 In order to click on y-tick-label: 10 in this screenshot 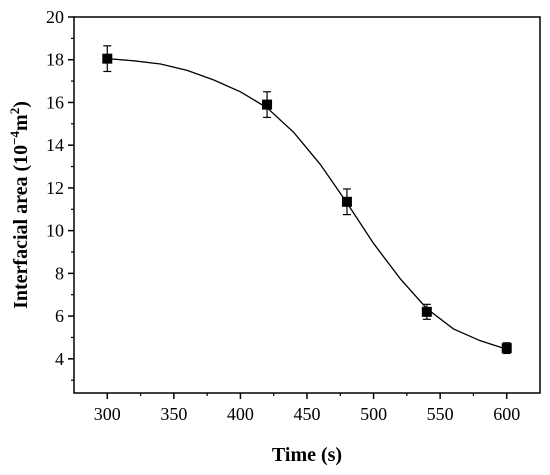, I will do `click(55, 231)`.